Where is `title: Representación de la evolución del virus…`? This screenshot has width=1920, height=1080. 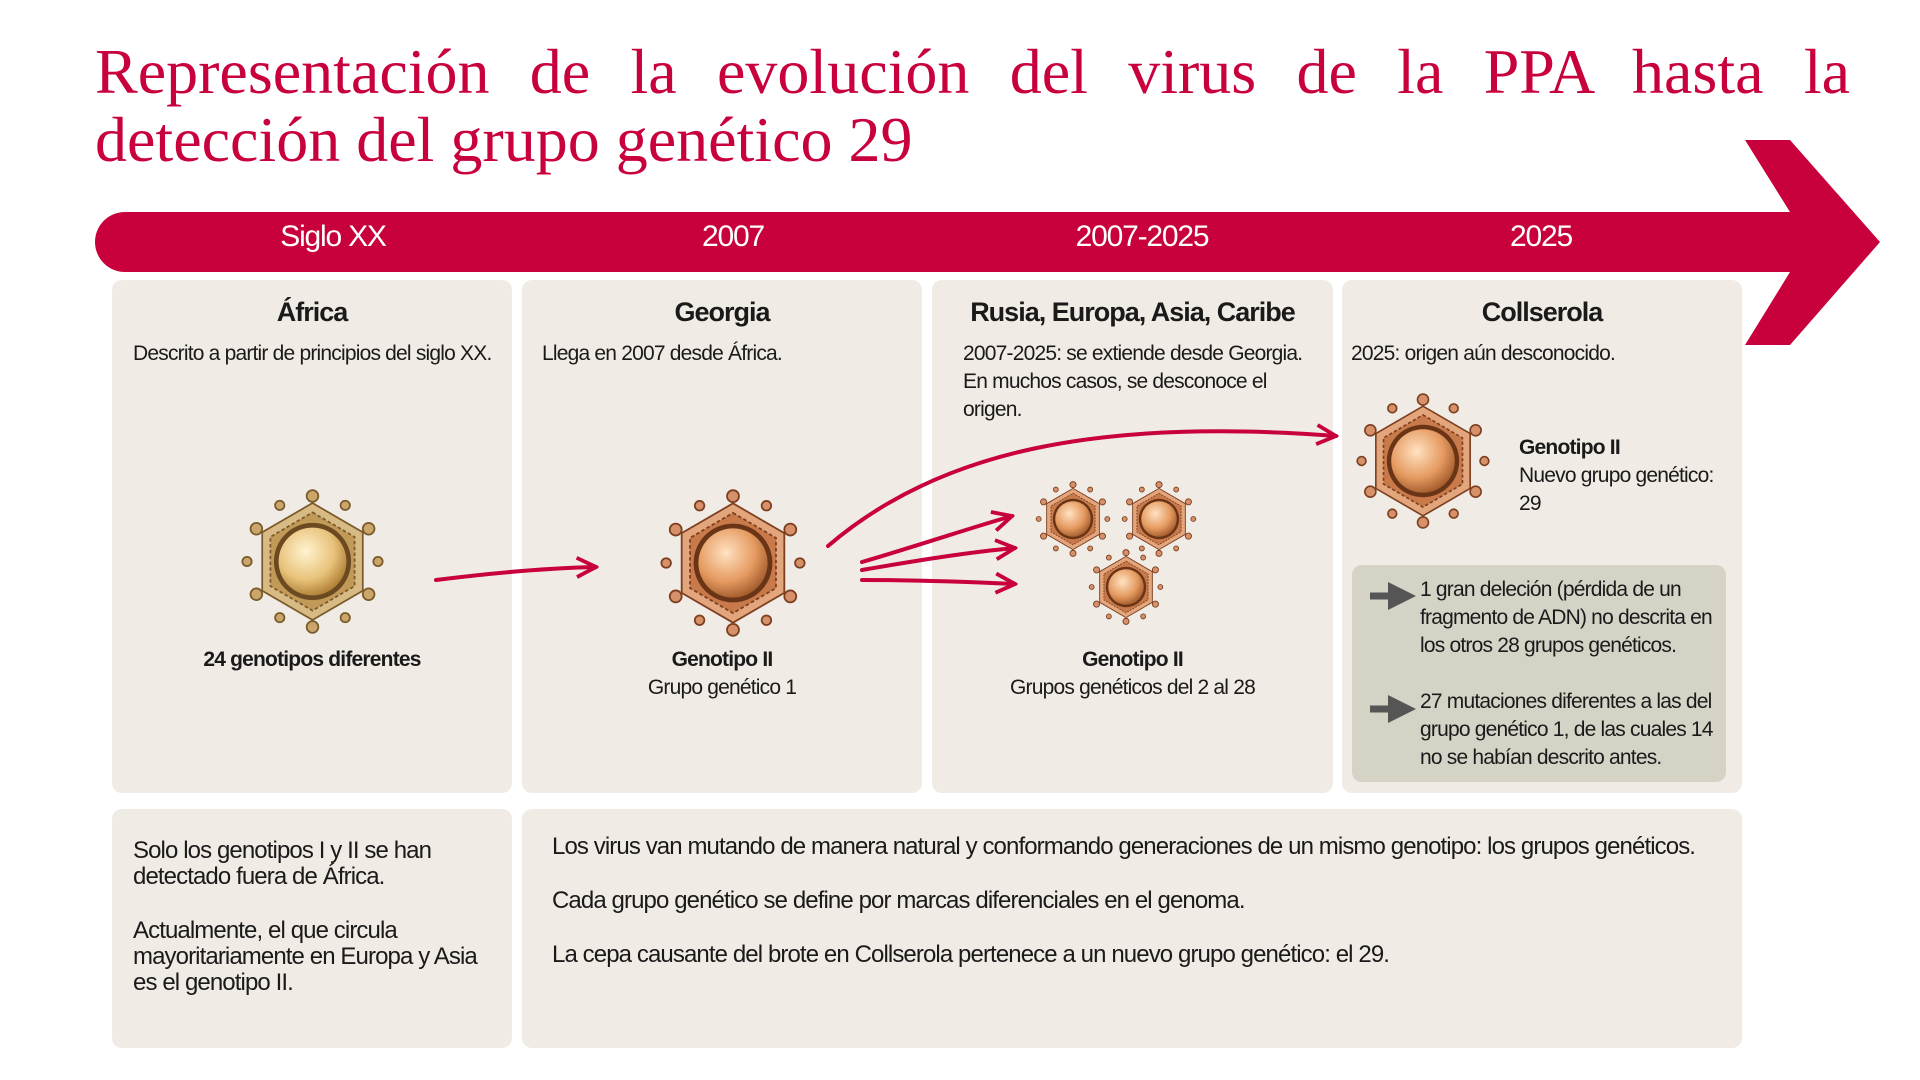 title: Representación de la evolución del virus… is located at coordinates (972, 105).